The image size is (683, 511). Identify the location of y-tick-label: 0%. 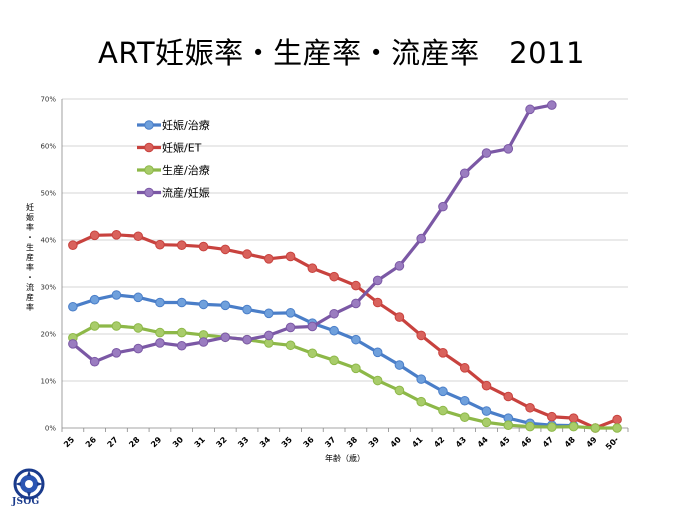
(50, 429).